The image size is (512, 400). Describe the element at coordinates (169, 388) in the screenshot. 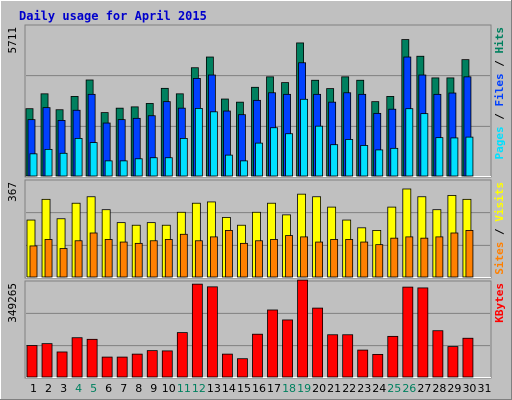

I see `day-label-10: 10` at that location.